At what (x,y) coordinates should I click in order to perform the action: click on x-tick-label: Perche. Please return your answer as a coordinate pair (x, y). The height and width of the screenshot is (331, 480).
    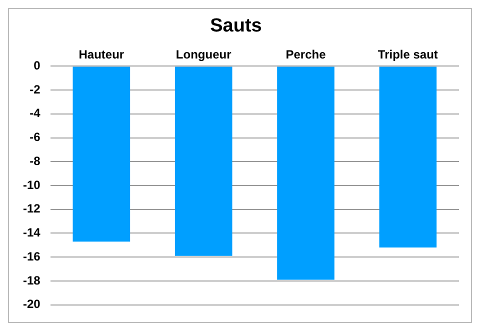
    Looking at the image, I should click on (306, 54).